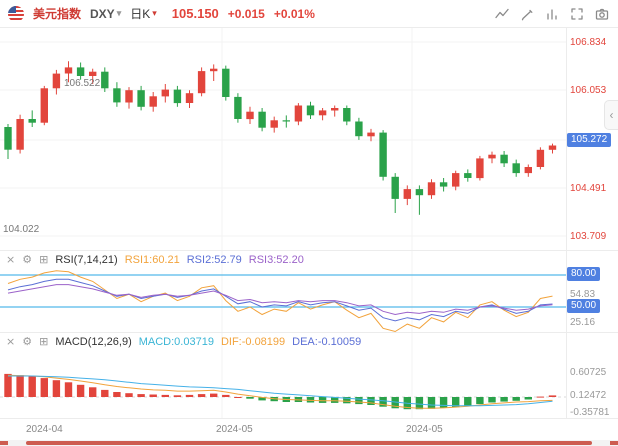 This screenshot has height=446, width=618. Describe the element at coordinates (102, 13) in the screenshot. I see `symbol-label: DXY` at that location.